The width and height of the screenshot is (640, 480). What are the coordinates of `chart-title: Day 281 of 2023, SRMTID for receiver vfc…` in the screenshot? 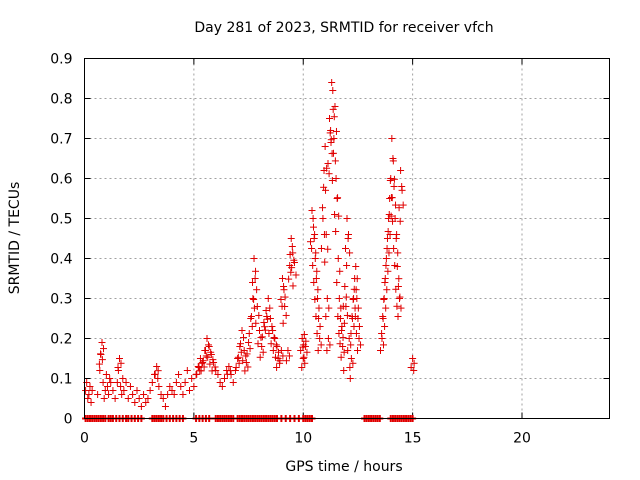 It's located at (343, 28).